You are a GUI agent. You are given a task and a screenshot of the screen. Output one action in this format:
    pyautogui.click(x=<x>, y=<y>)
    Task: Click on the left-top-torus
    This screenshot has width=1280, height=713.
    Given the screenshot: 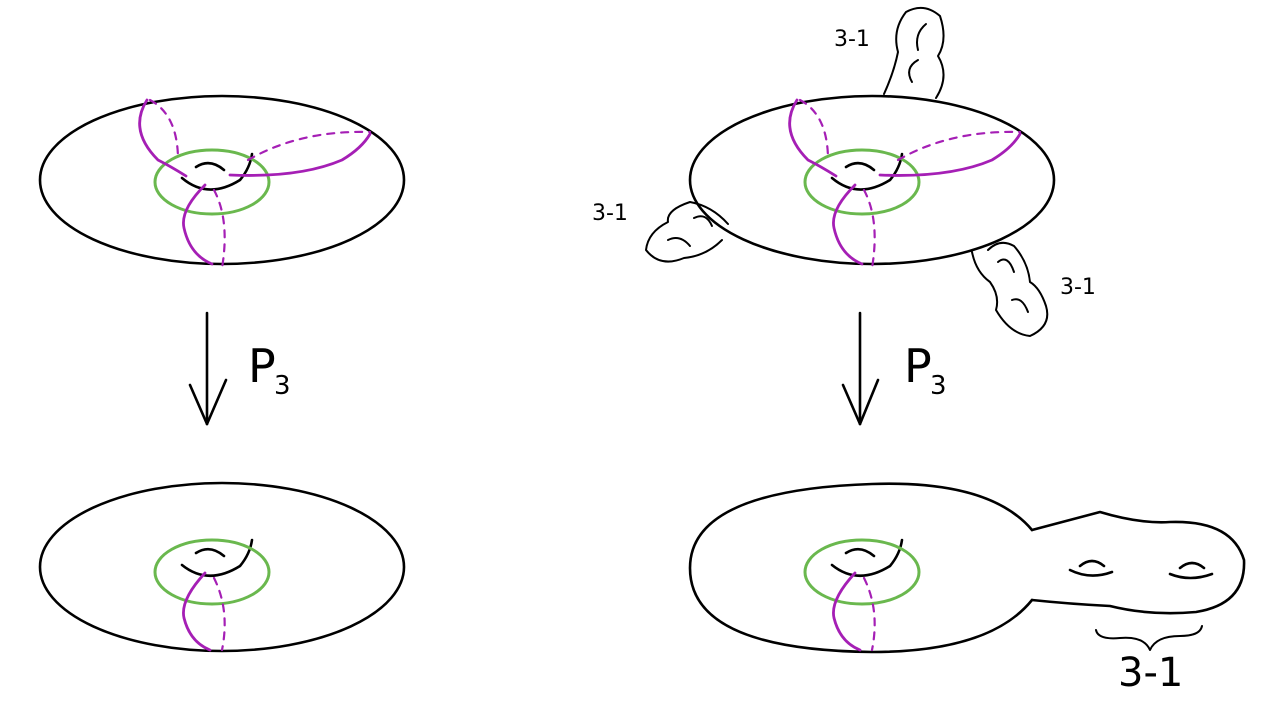 What is the action you would take?
    pyautogui.click(x=222, y=182)
    